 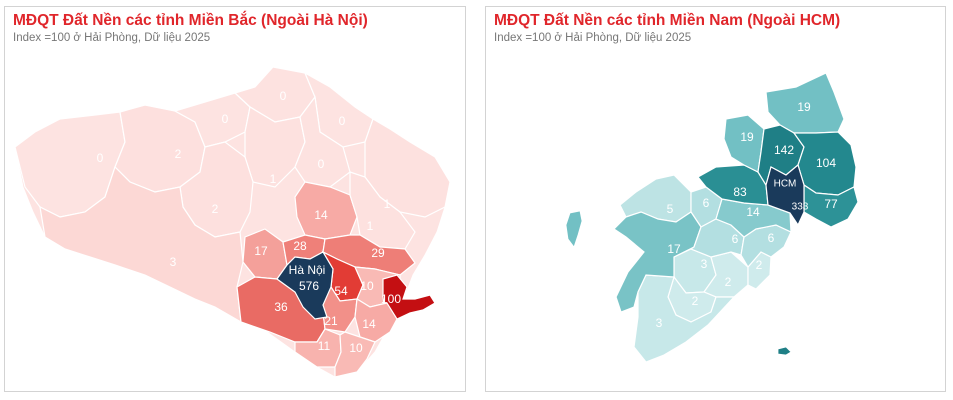 I want to click on south-label-15: 2, so click(x=759, y=265).